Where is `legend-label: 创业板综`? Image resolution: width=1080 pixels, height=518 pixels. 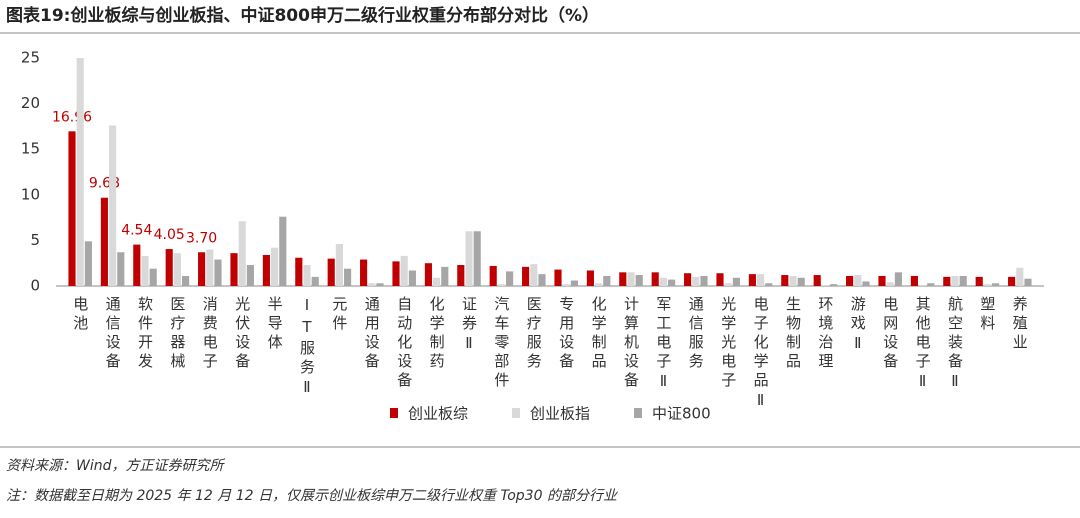
legend-label: 创业板综 is located at coordinates (438, 414).